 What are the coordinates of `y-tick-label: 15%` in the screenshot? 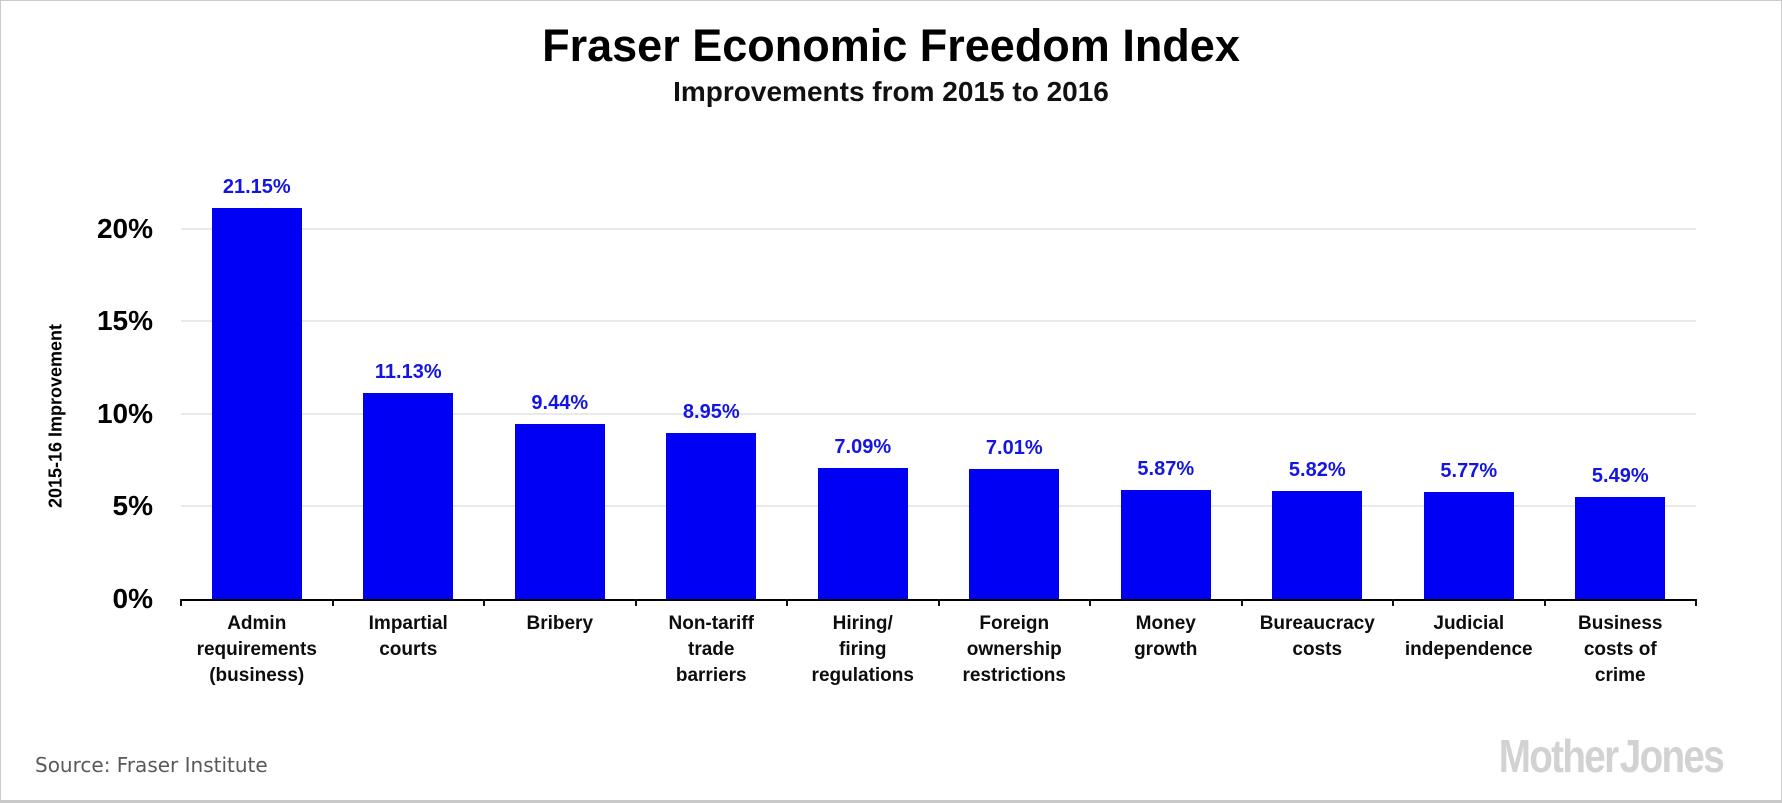 It's located at (124, 321).